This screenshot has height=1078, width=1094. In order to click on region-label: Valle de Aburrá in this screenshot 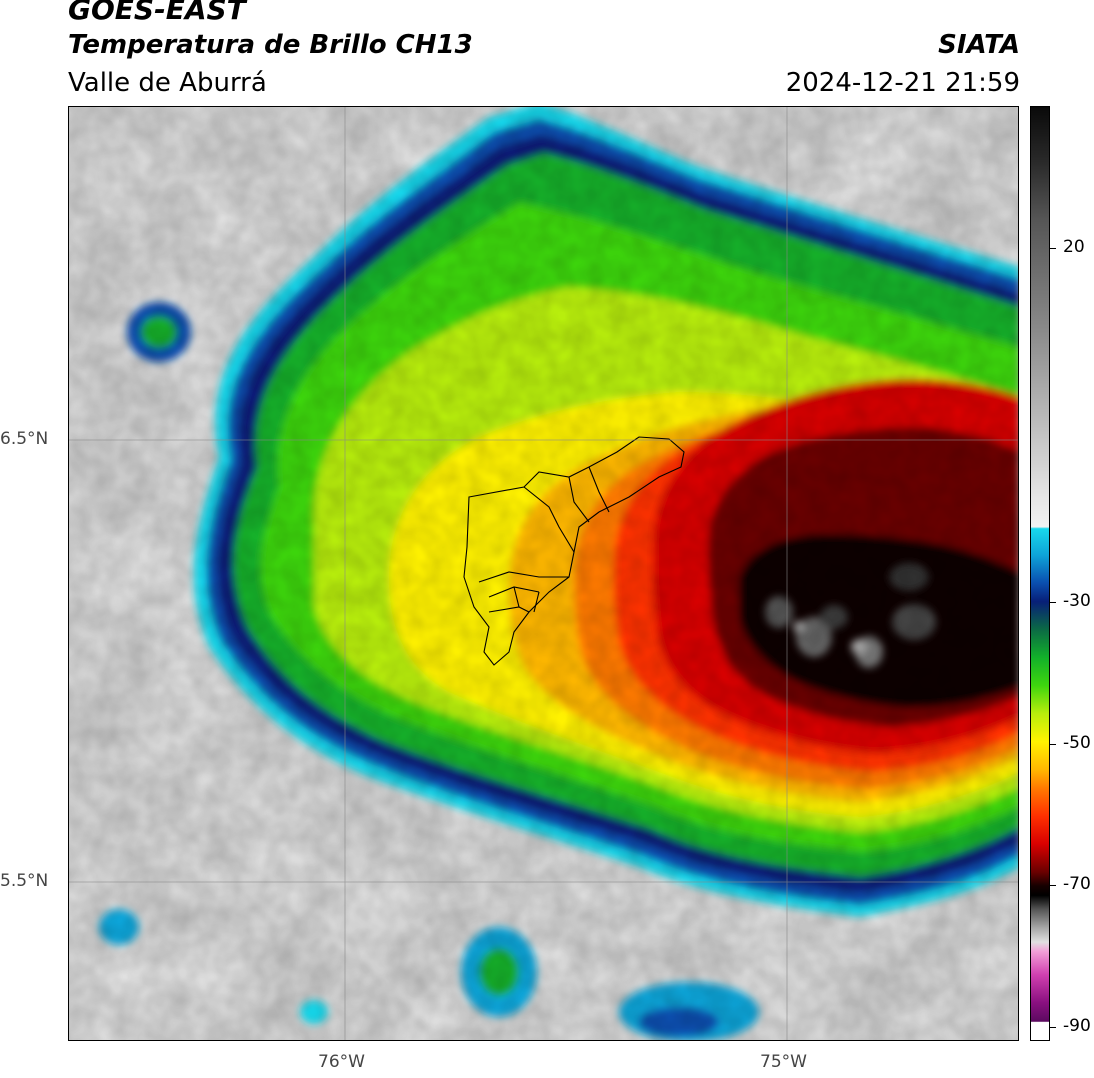, I will do `click(167, 83)`.